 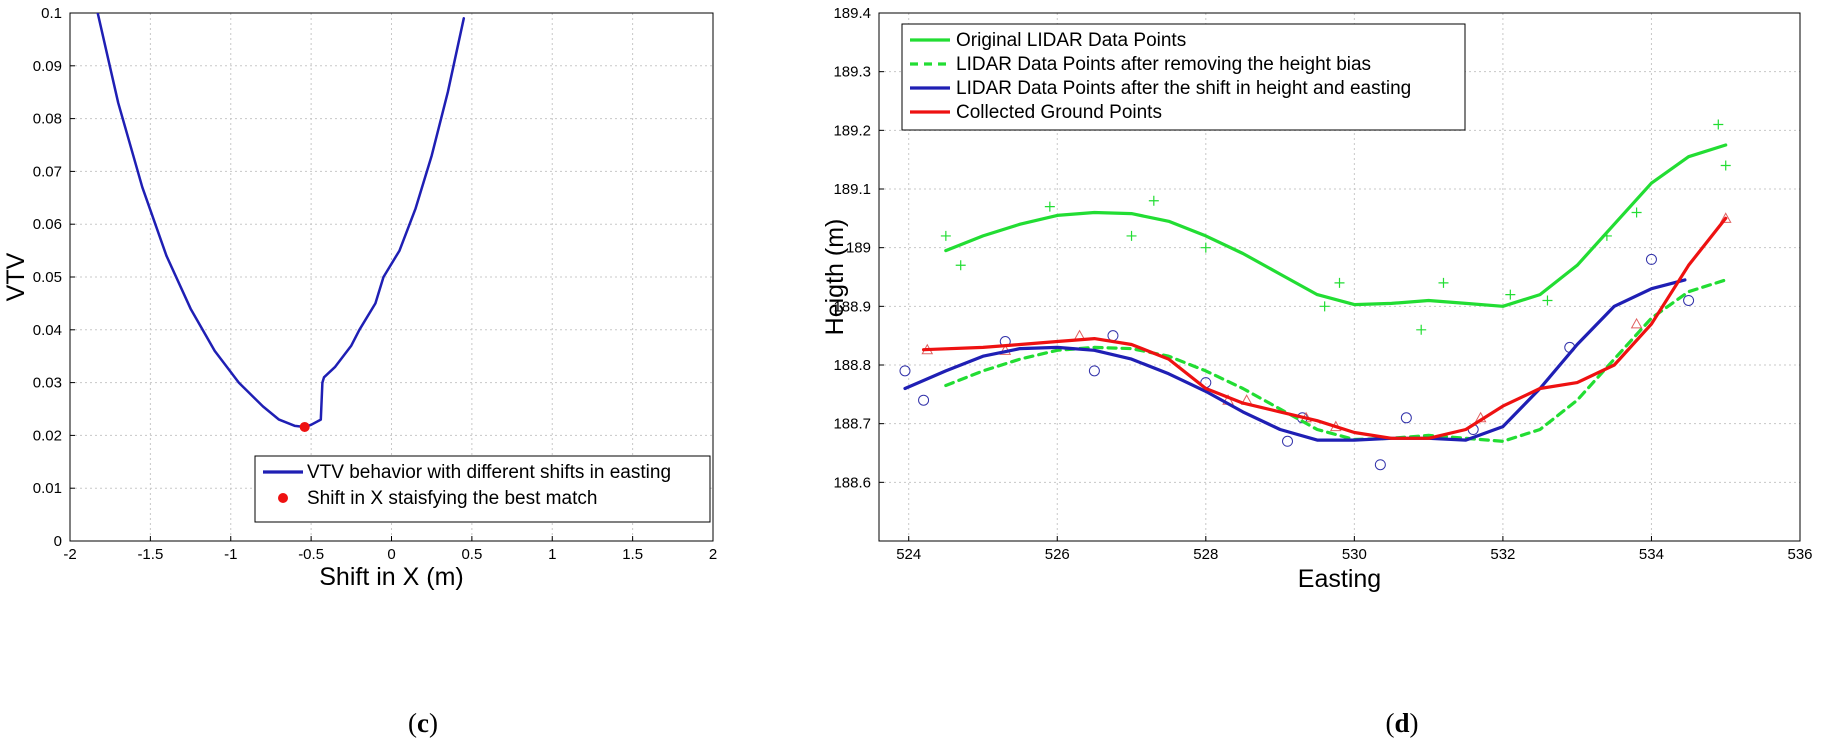 I want to click on y-tick-label: 0.07, so click(x=47, y=171).